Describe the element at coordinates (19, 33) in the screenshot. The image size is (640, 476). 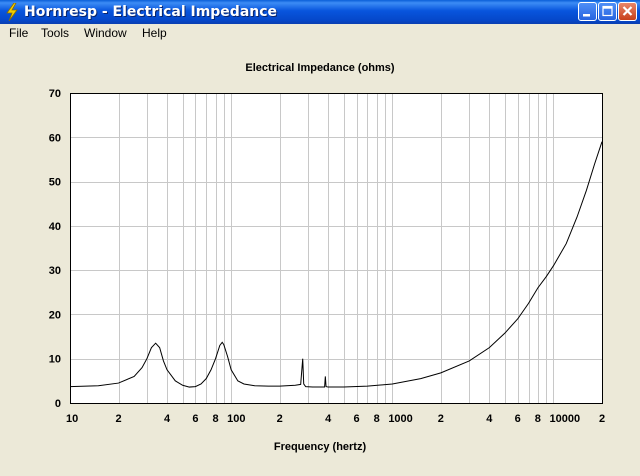
I see `menu-file: File` at that location.